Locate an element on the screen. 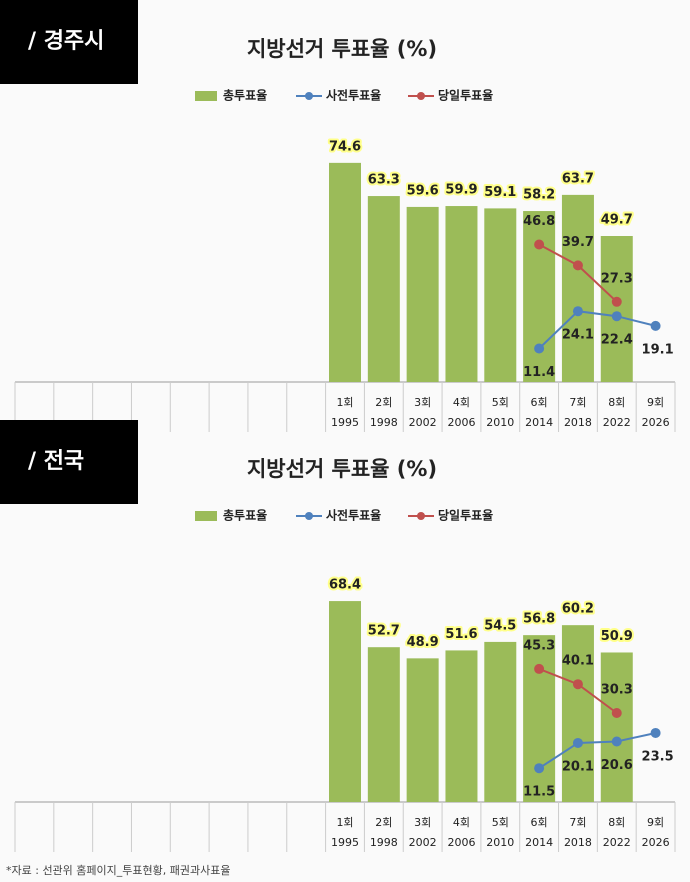 This screenshot has height=882, width=690. bar-value-label: 48.9 is located at coordinates (423, 642).